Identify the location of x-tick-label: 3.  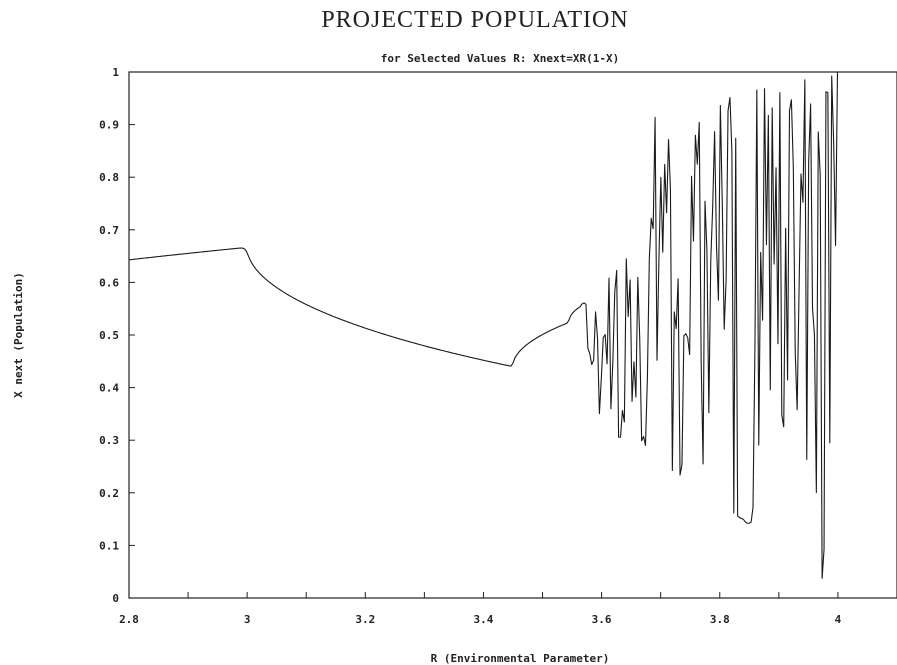
(247, 619).